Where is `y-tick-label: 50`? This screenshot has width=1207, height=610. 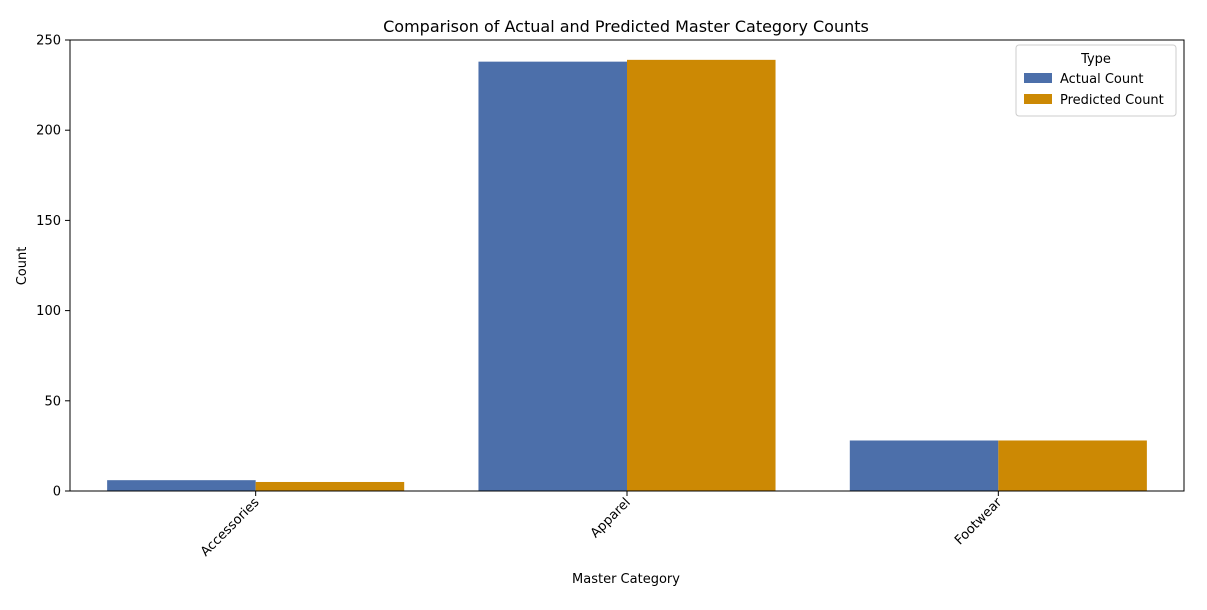
y-tick-label: 50 is located at coordinates (52, 401).